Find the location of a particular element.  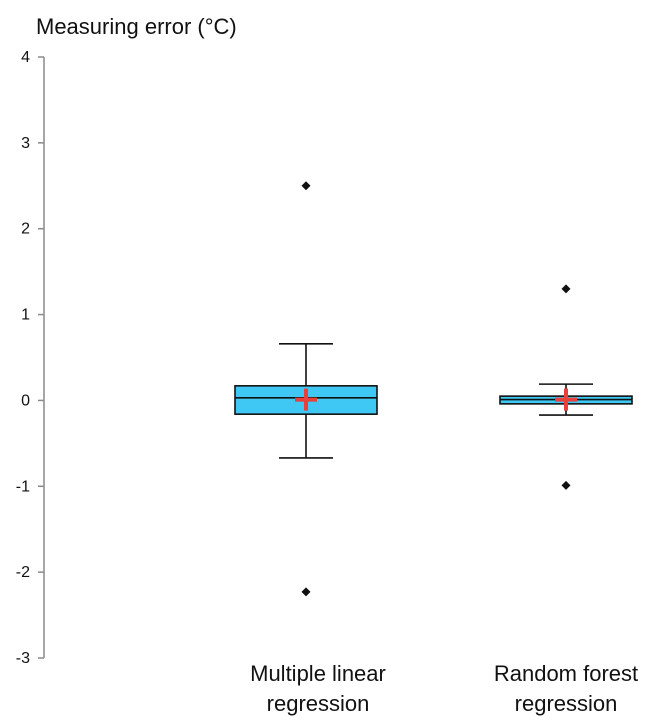

y-tick-label: 1 is located at coordinates (25, 315).